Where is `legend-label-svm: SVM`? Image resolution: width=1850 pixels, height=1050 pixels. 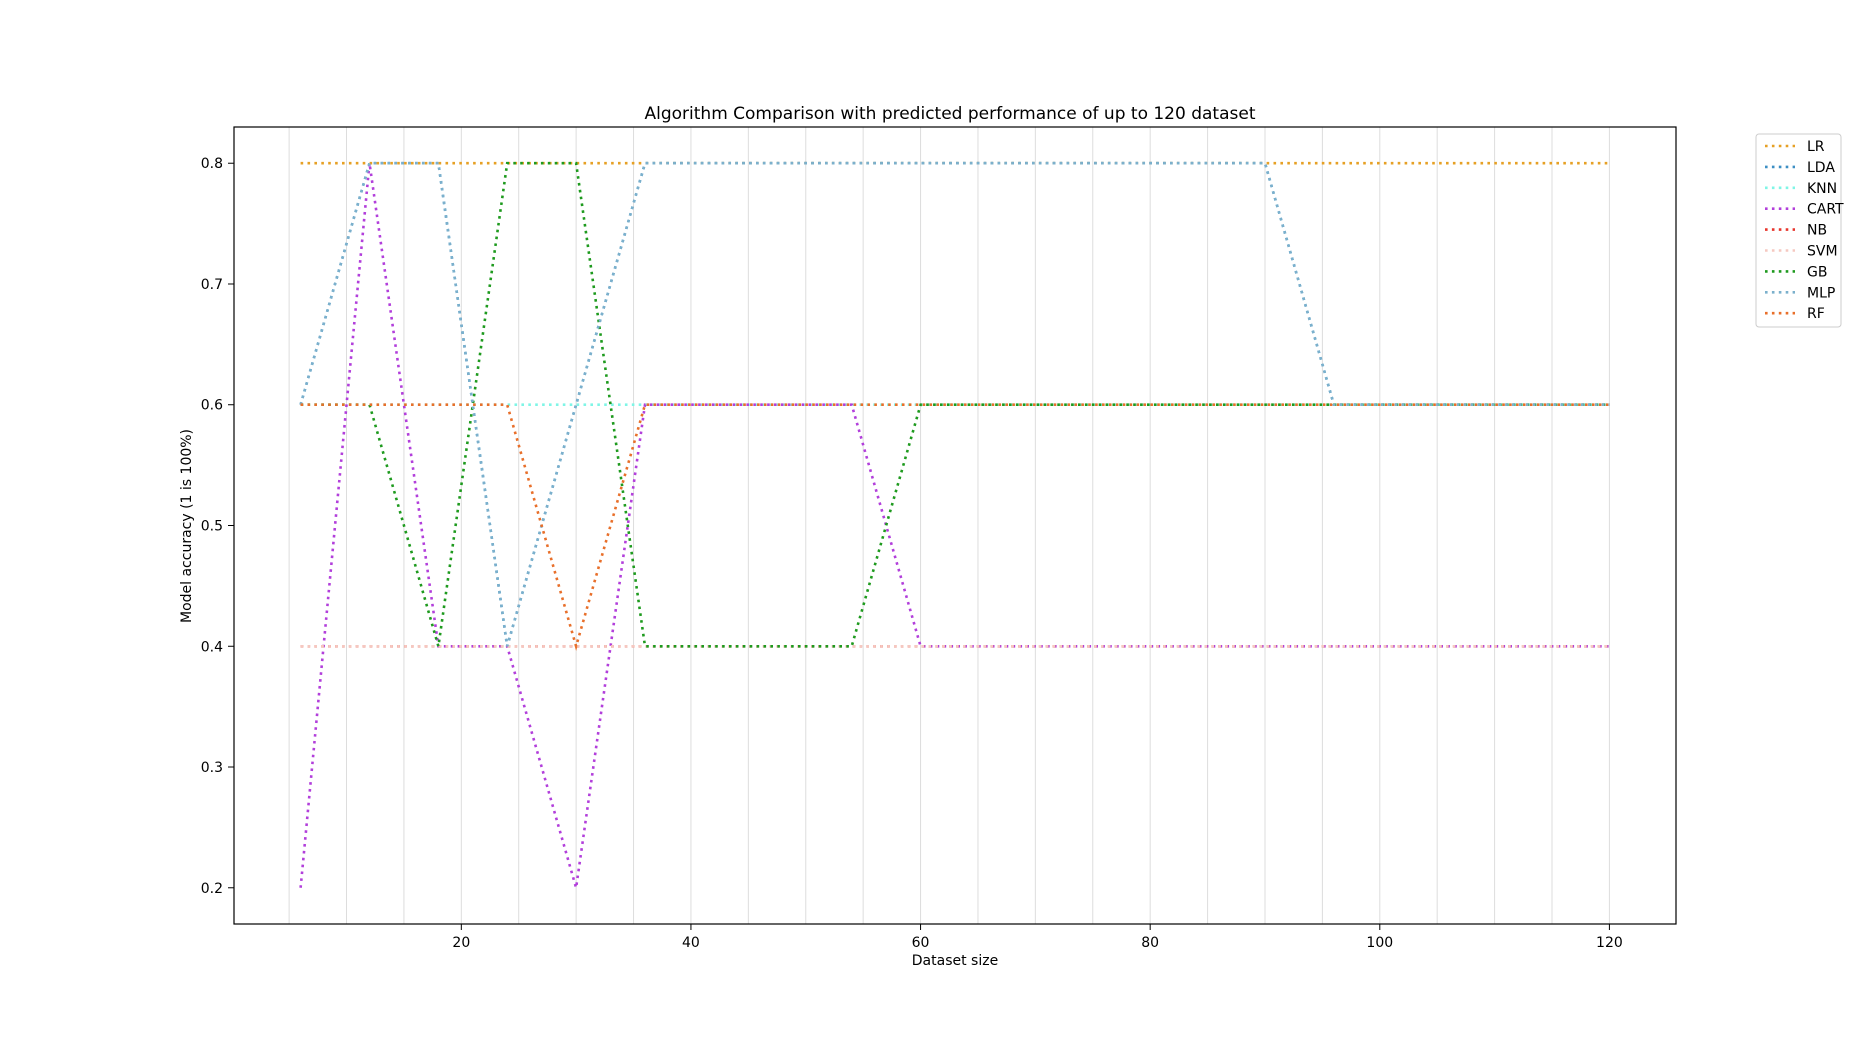
legend-label-svm: SVM is located at coordinates (1822, 252).